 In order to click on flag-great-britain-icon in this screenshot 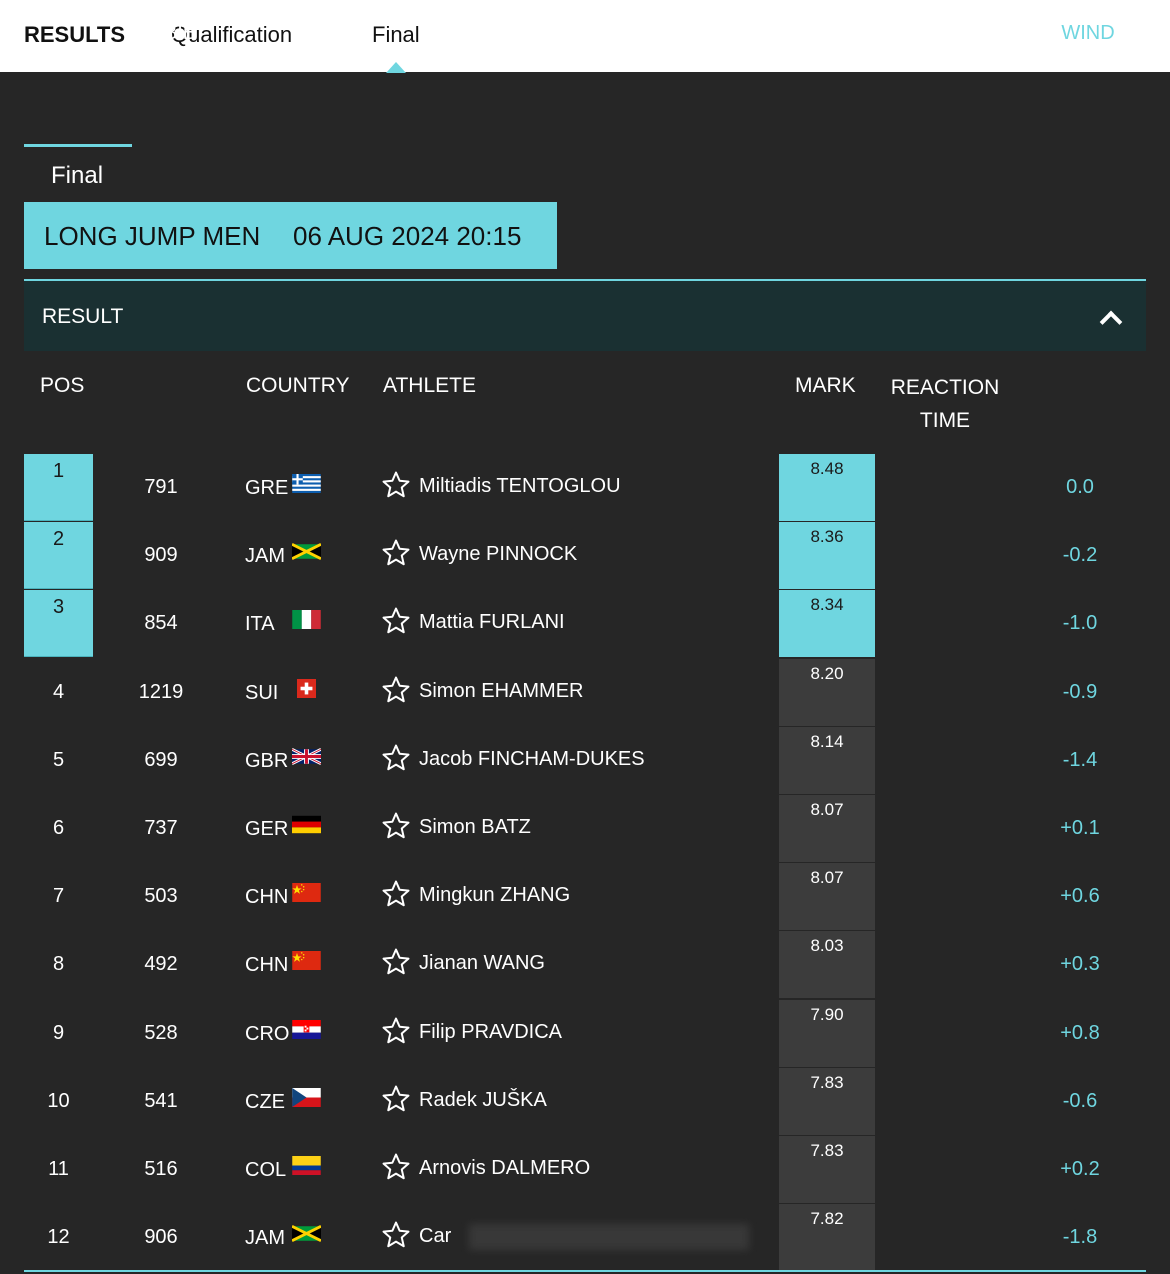, I will do `click(306, 756)`.